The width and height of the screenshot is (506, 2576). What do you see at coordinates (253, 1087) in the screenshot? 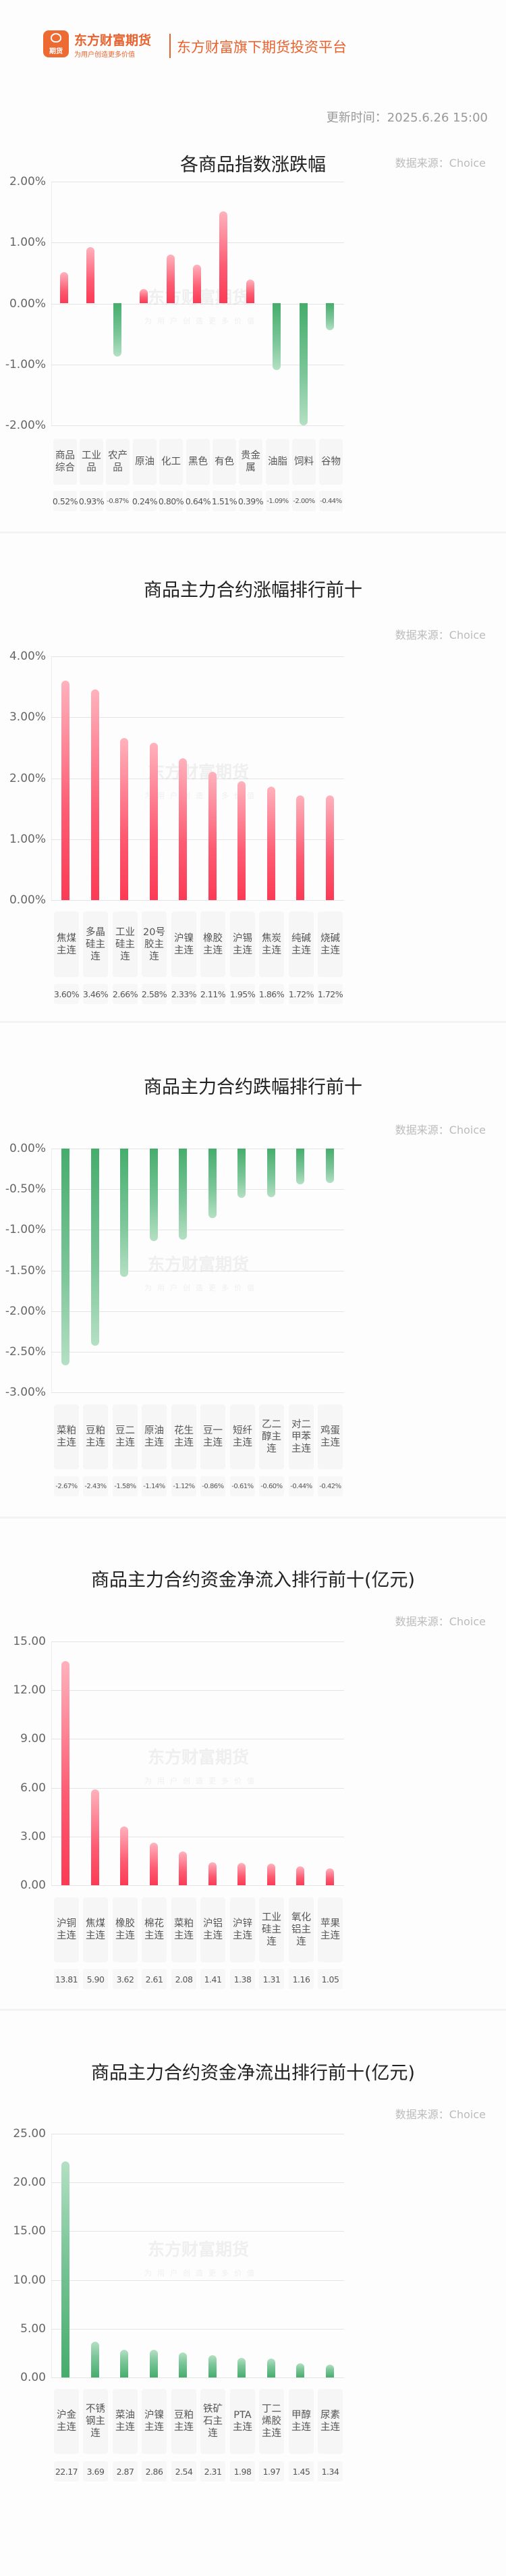
I see `section-title-top-losers: 商品主力合约跌幅排行前十` at bounding box center [253, 1087].